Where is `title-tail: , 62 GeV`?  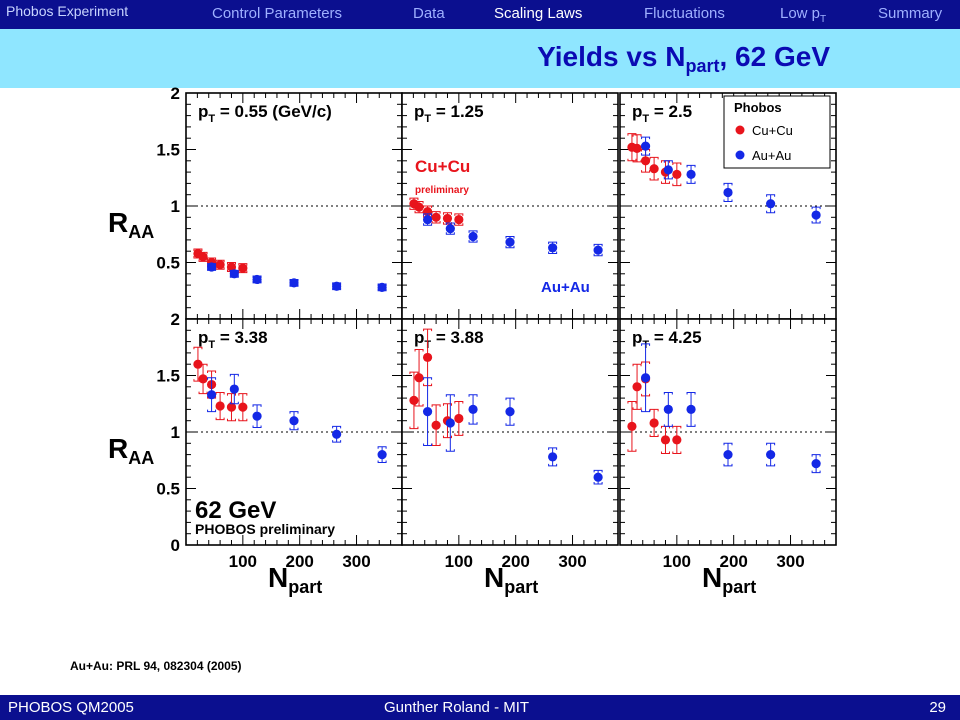 title-tail: , 62 GeV is located at coordinates (774, 56).